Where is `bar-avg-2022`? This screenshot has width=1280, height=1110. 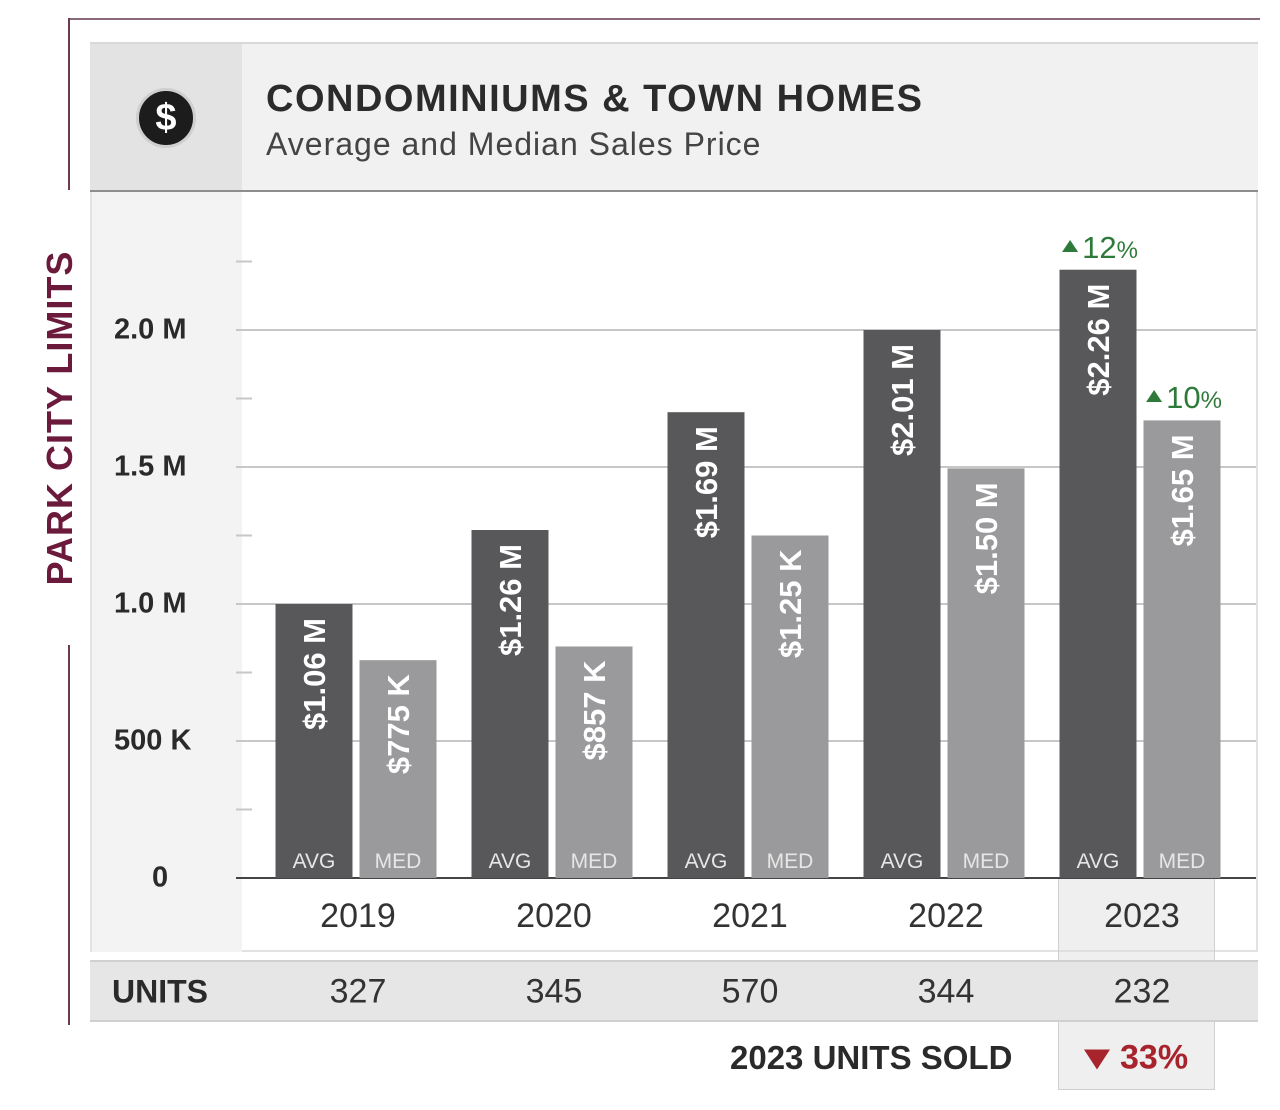 bar-avg-2022 is located at coordinates (902, 604).